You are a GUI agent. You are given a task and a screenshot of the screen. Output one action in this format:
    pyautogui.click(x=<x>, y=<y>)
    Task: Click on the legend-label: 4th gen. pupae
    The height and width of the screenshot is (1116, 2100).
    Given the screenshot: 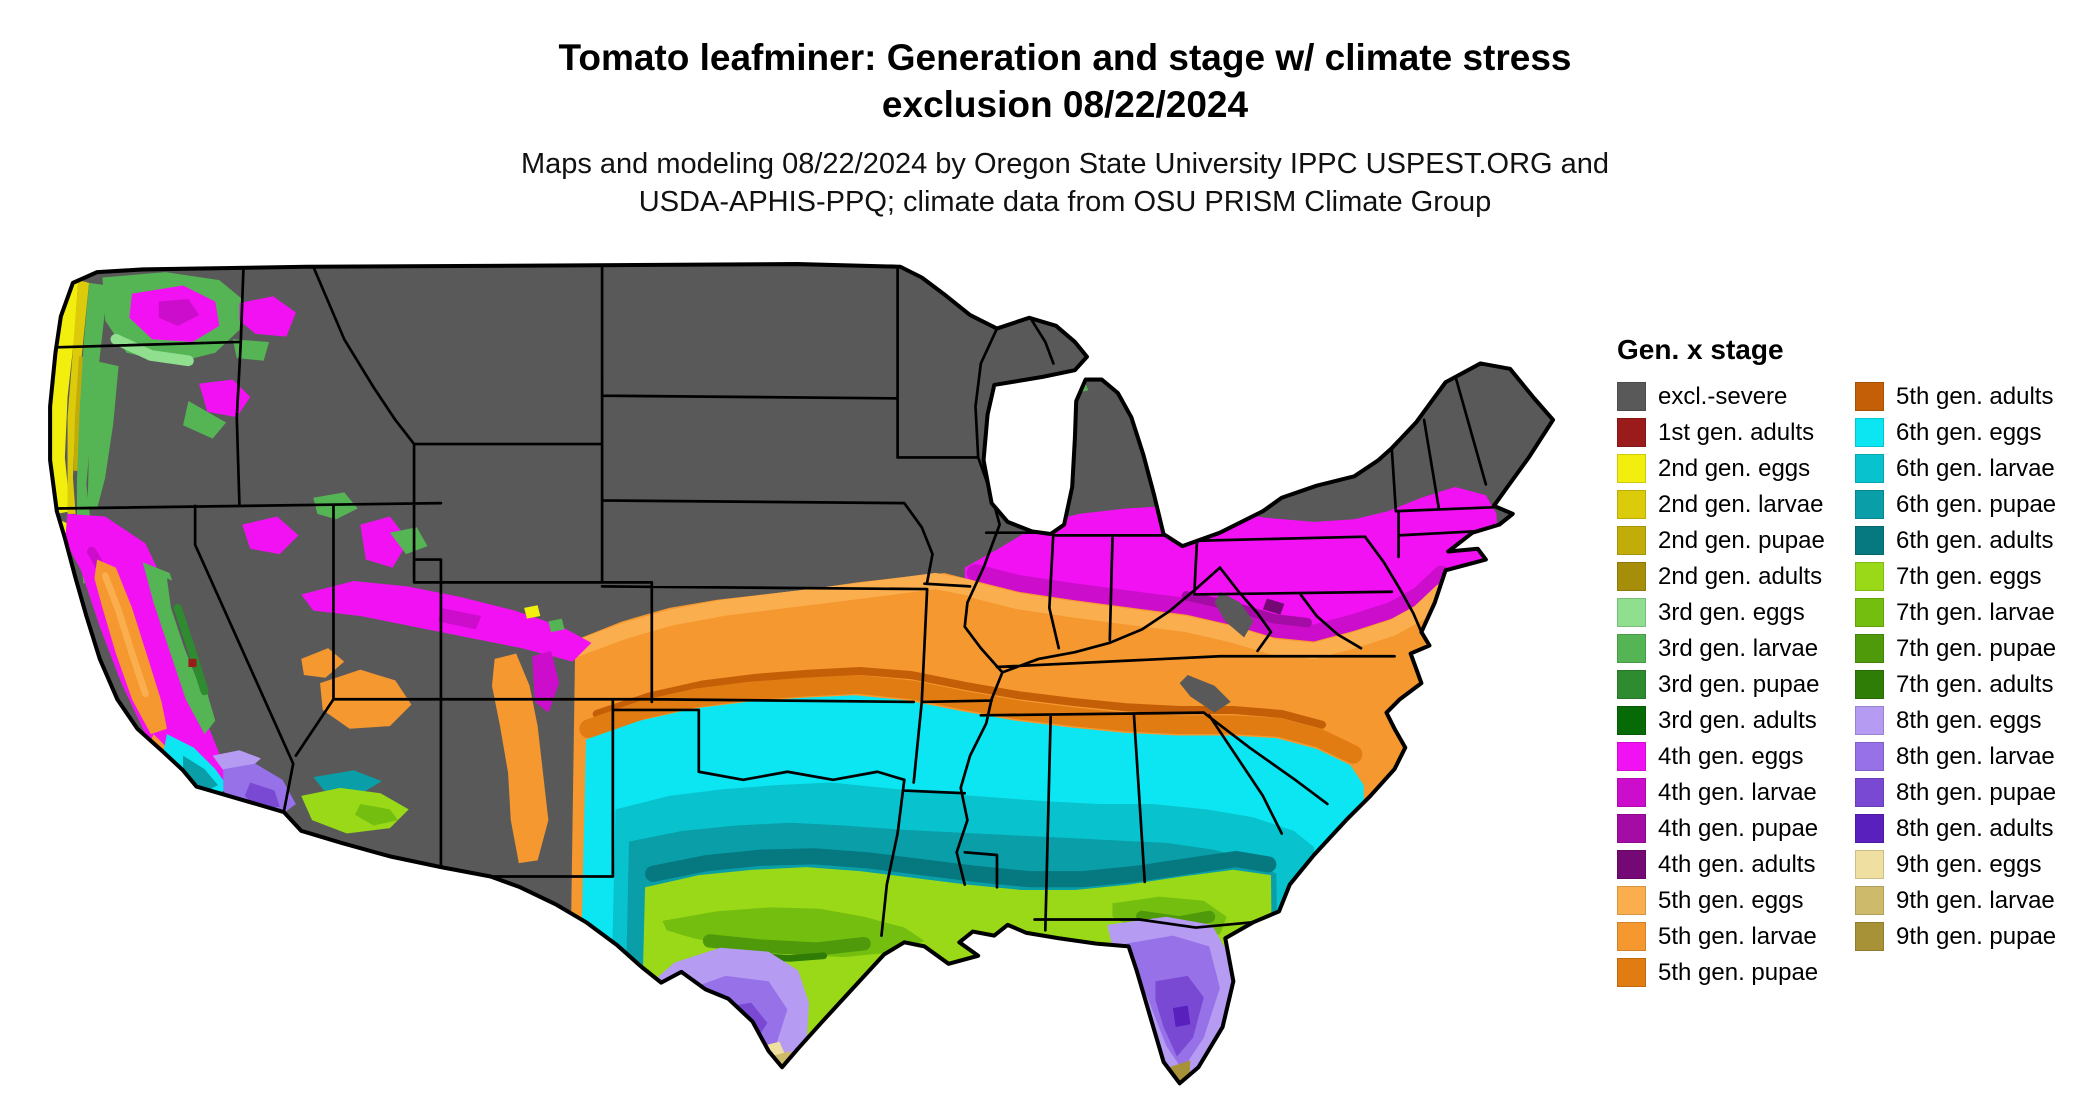 What is the action you would take?
    pyautogui.click(x=1738, y=828)
    